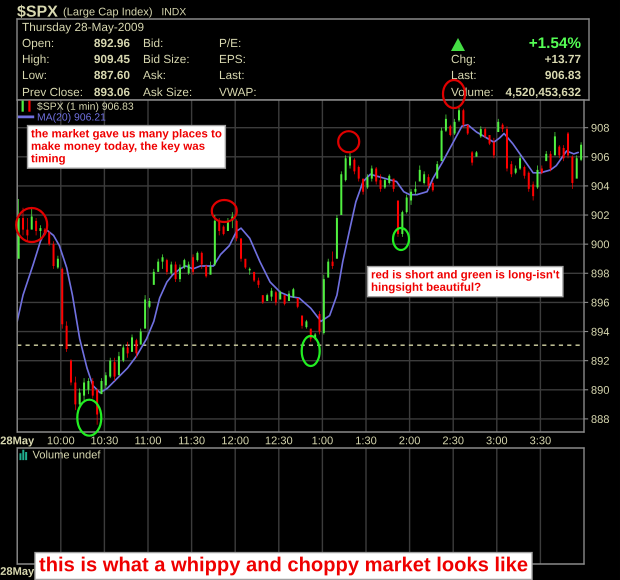  I want to click on y-tick-label: 888, so click(600, 419).